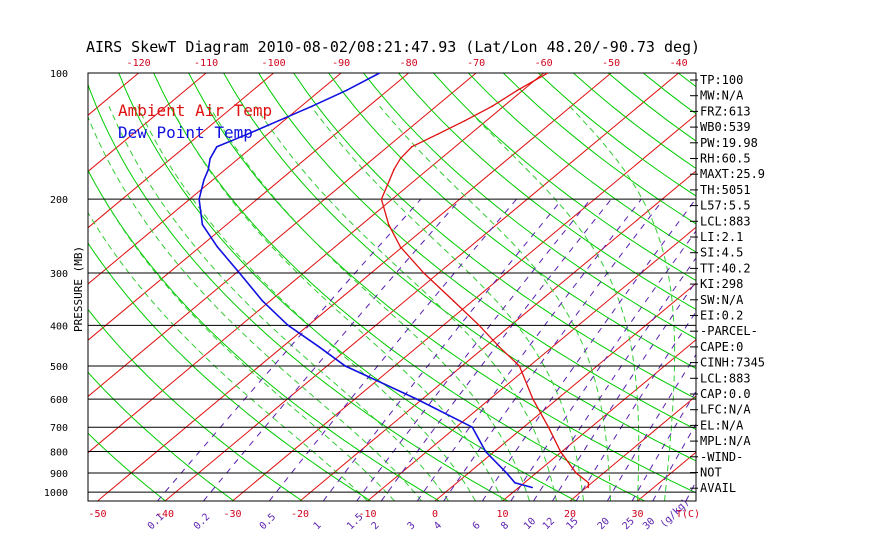  What do you see at coordinates (435, 514) in the screenshot?
I see `bottom-temp-tick-label: 0` at bounding box center [435, 514].